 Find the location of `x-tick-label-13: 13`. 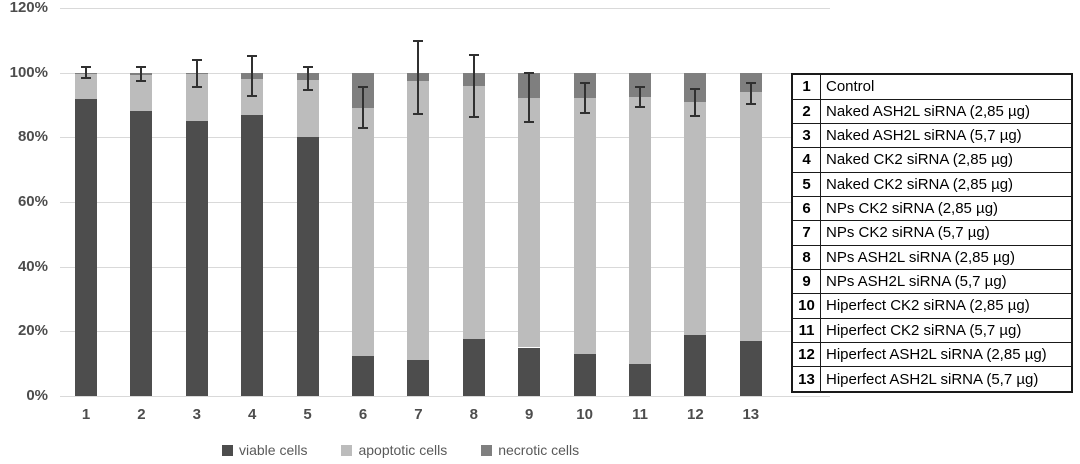

x-tick-label-13: 13 is located at coordinates (751, 414).